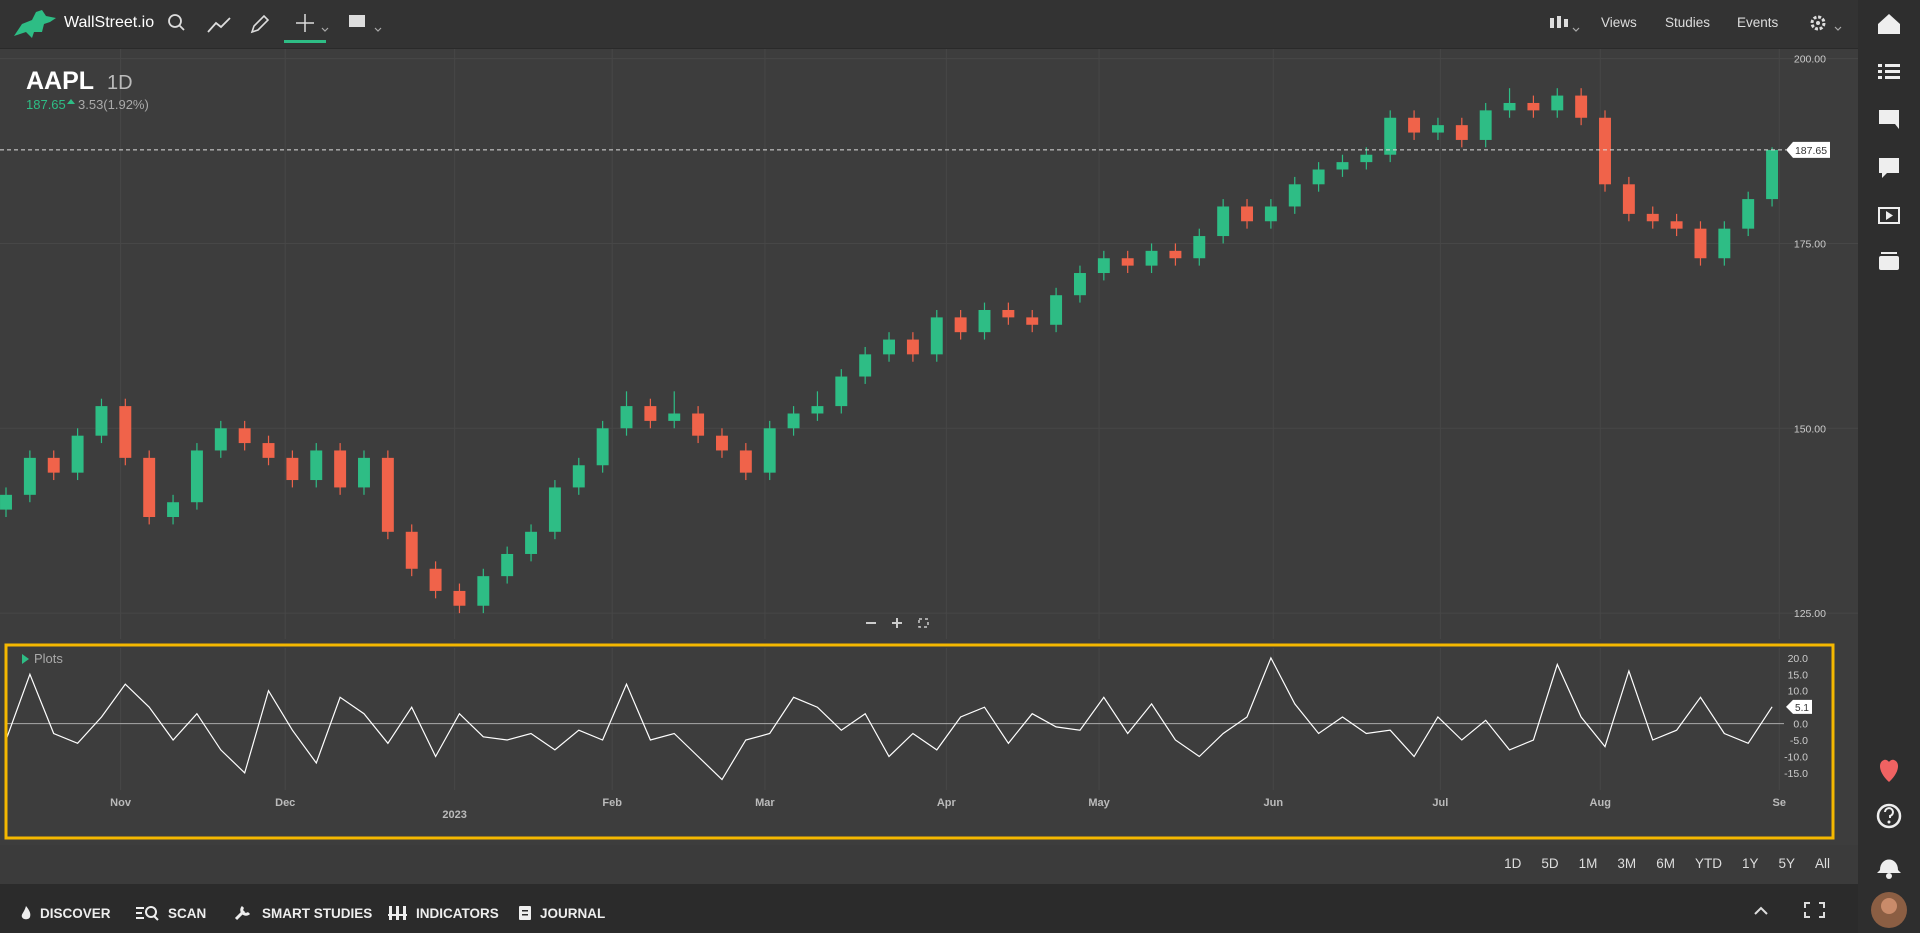 This screenshot has width=1920, height=933. I want to click on range-button: 6M, so click(1665, 863).